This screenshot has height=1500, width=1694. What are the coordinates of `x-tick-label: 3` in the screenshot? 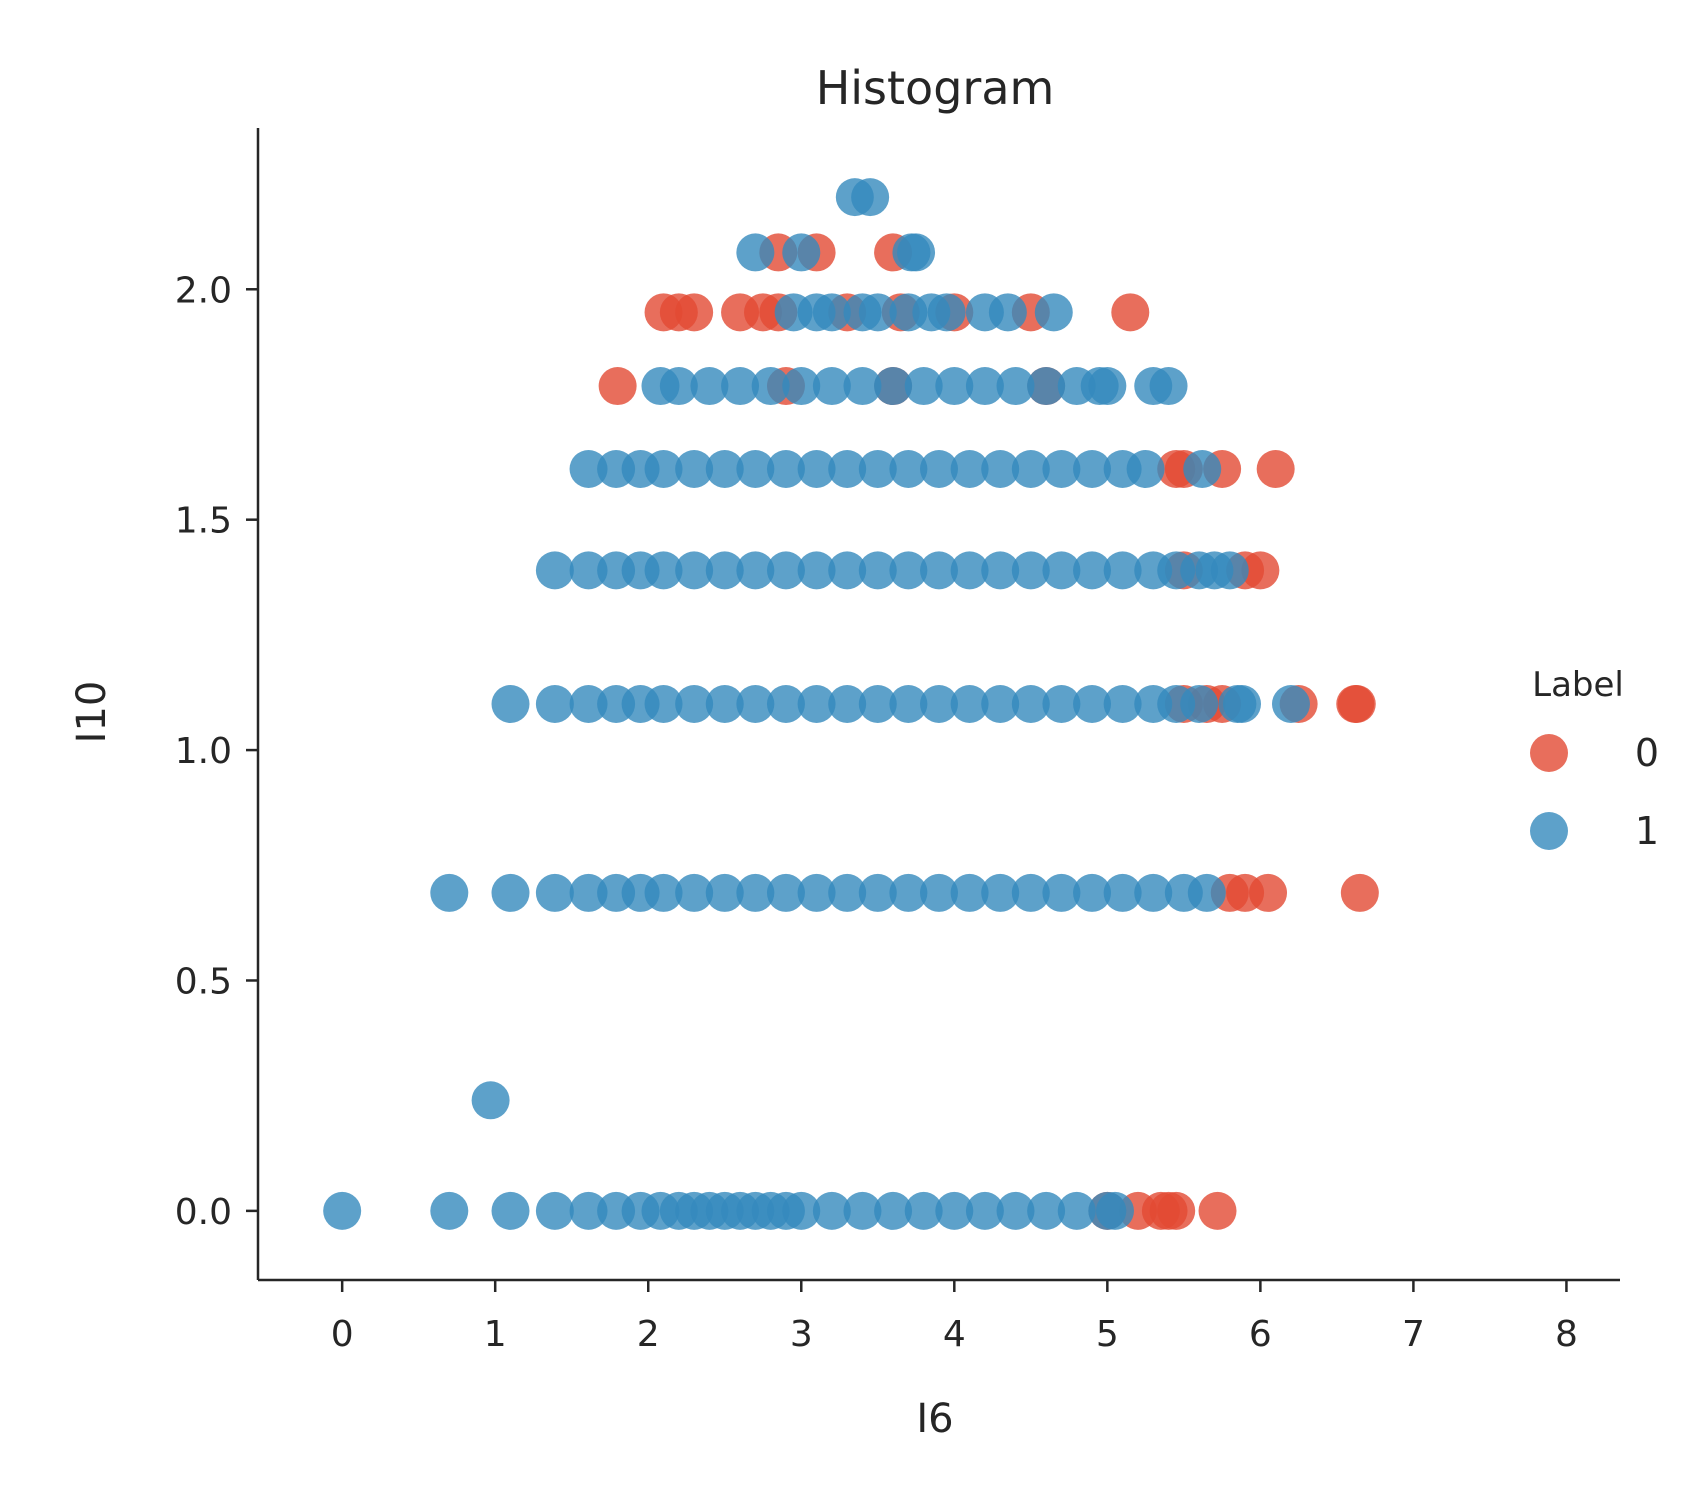 It's located at (801, 1334).